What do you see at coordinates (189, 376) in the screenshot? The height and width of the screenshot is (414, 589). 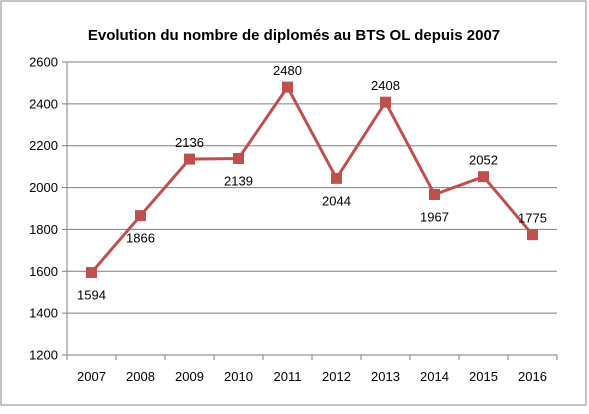 I see `x-tick-label: 2009` at bounding box center [189, 376].